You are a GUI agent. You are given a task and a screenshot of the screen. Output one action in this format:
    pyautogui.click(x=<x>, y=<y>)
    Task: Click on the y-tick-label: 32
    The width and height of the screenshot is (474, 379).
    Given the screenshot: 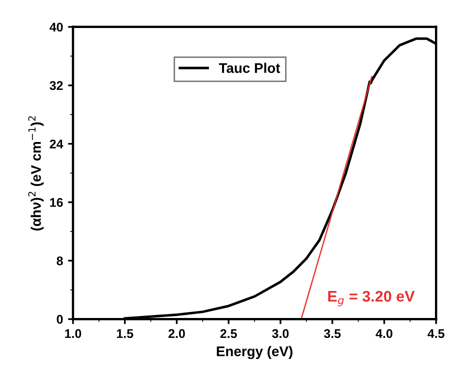 What is the action you would take?
    pyautogui.click(x=56, y=85)
    